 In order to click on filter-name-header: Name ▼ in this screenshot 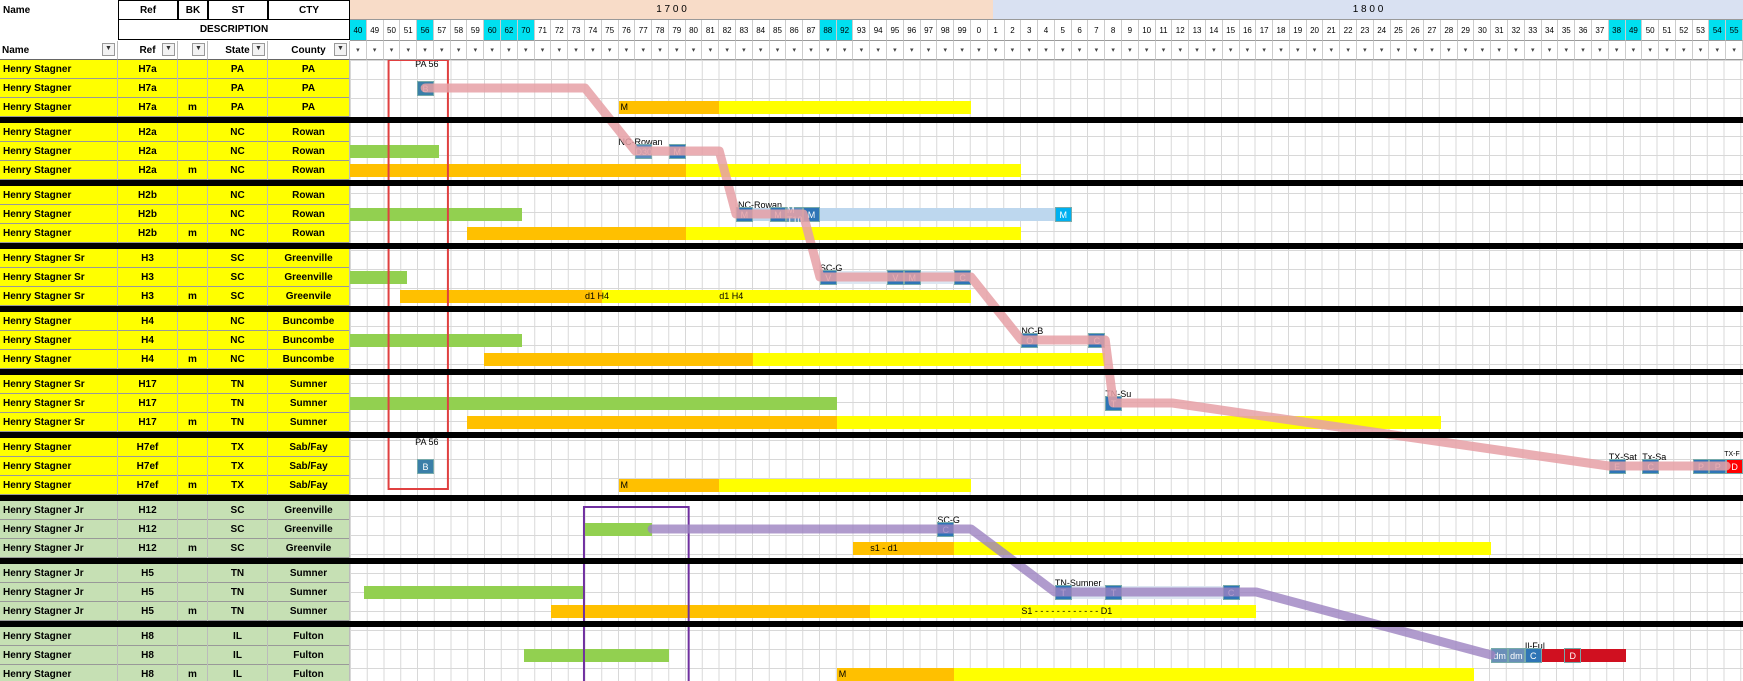, I will do `click(59, 50)`.